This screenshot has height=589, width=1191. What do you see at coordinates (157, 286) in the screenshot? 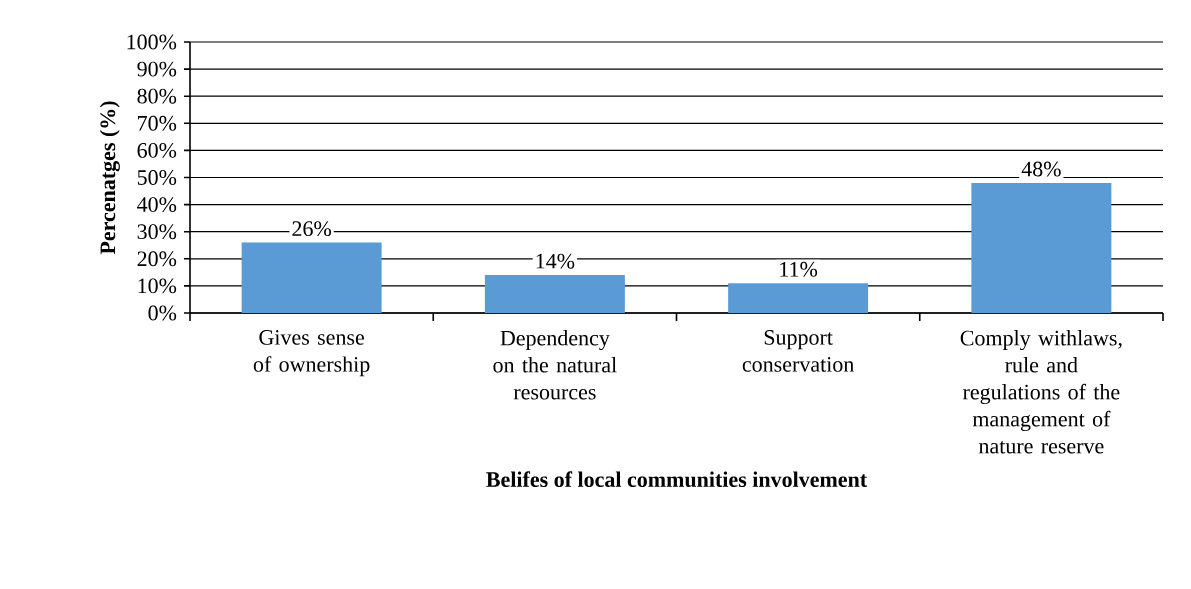
I see `y-tick-label: 10%` at bounding box center [157, 286].